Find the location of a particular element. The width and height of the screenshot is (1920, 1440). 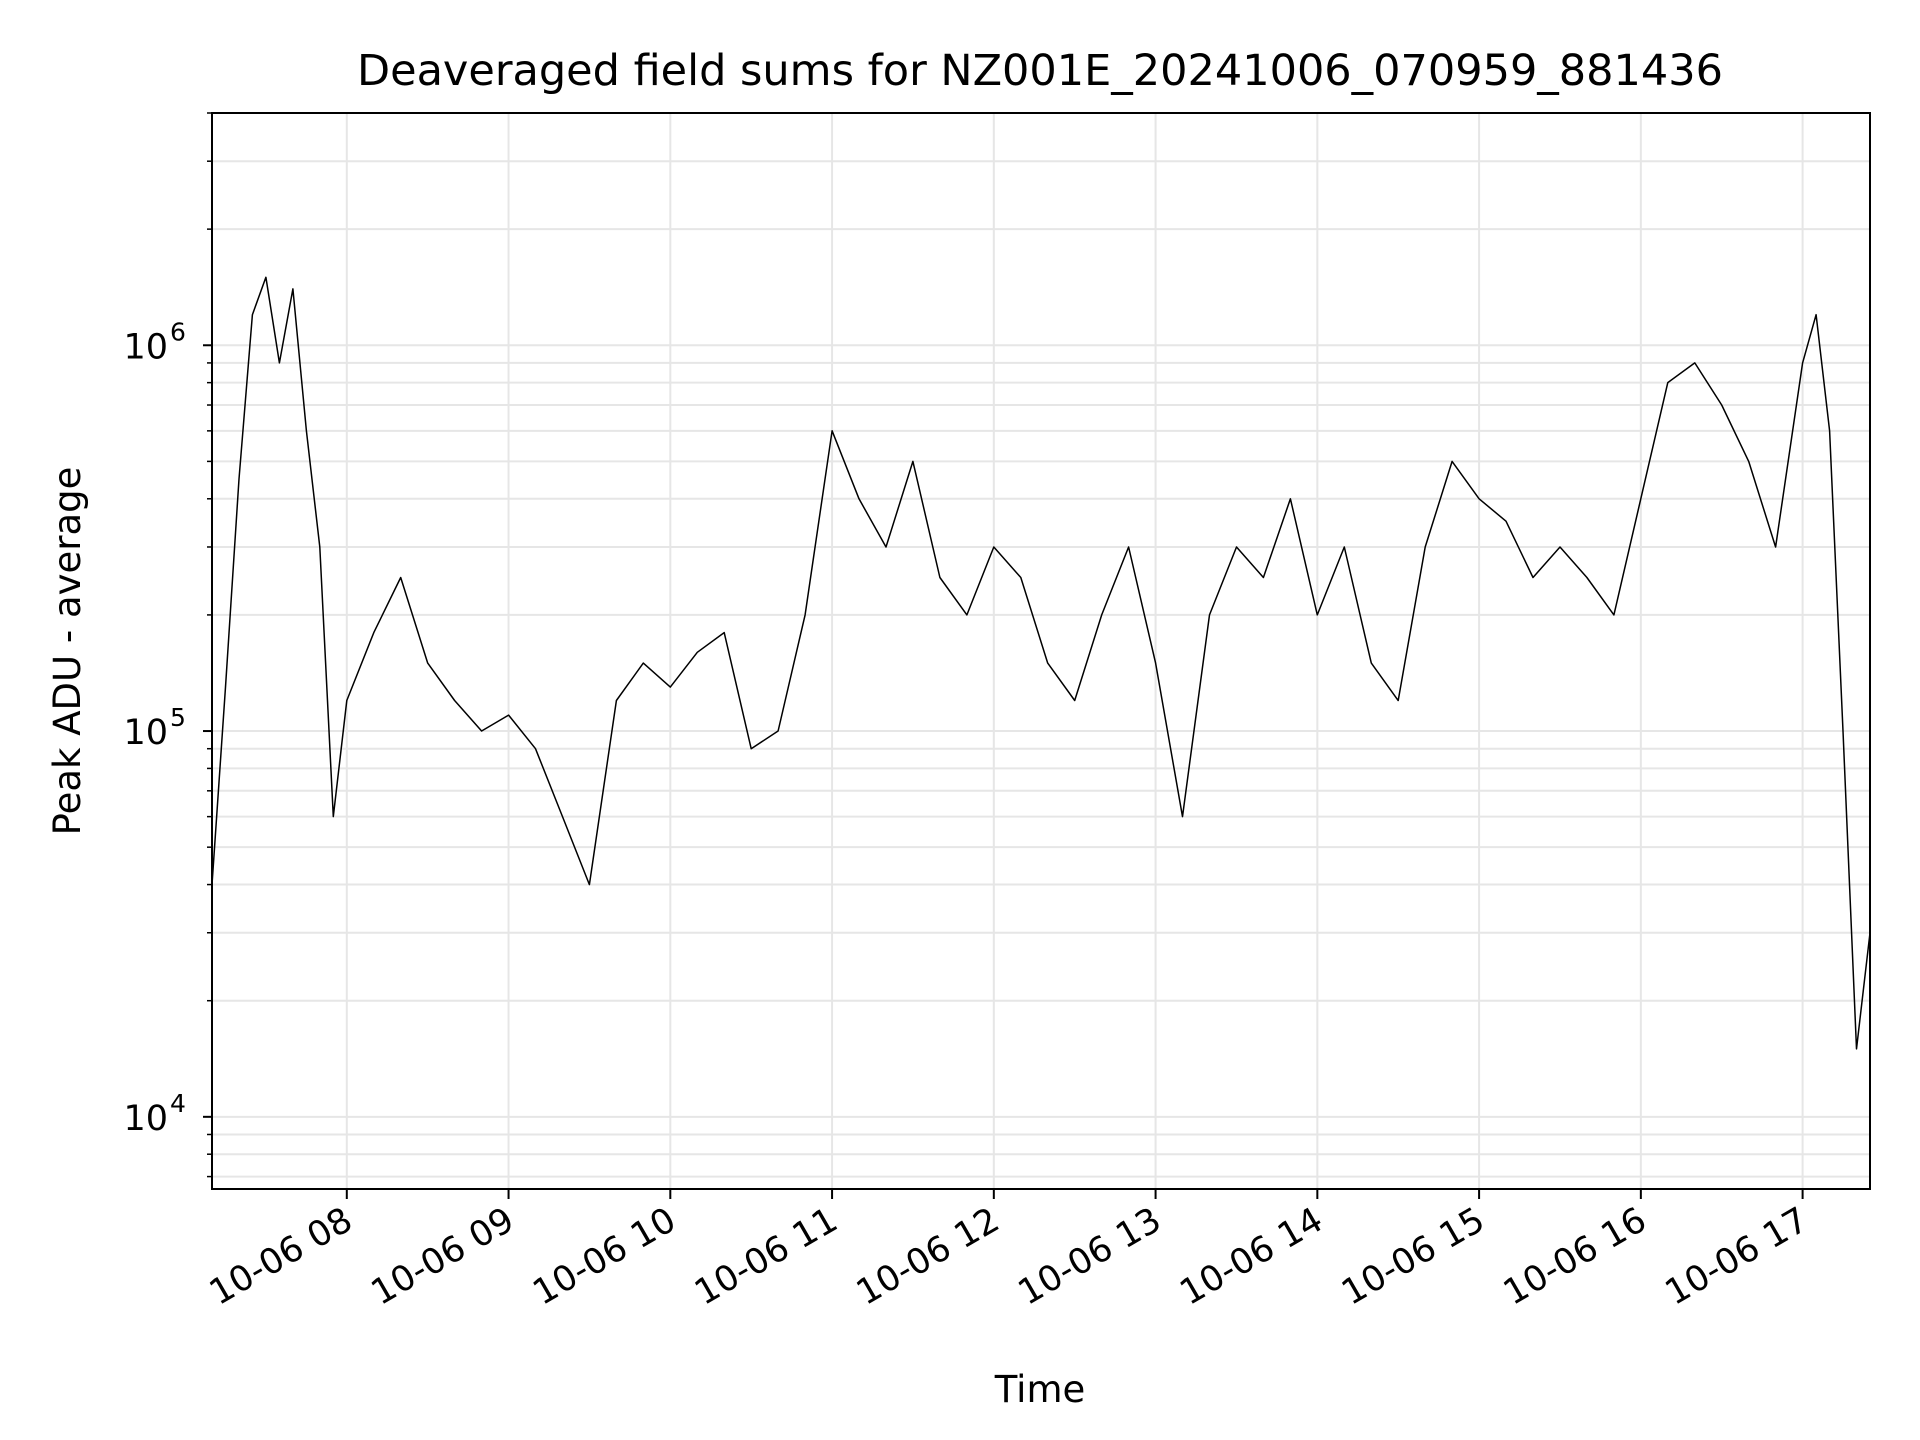

y-tick-exponent: 5 is located at coordinates (178, 717).